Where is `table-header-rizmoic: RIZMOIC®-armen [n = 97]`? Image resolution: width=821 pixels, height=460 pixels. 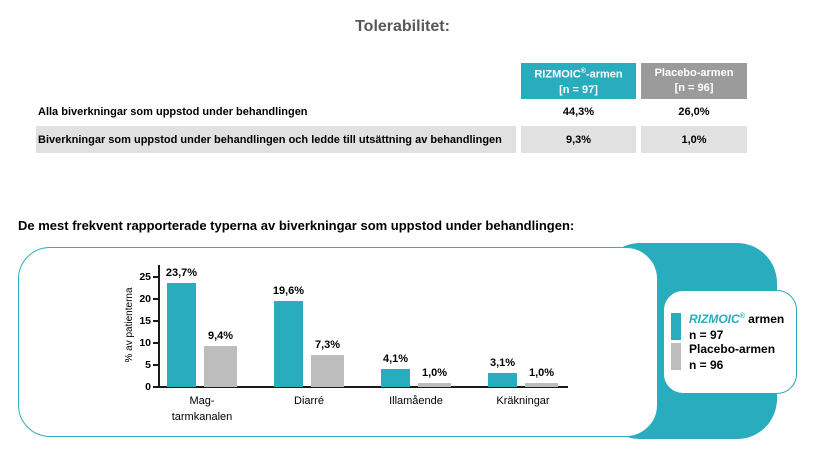
table-header-rizmoic: RIZMOIC®-armen [n = 97] is located at coordinates (578, 81).